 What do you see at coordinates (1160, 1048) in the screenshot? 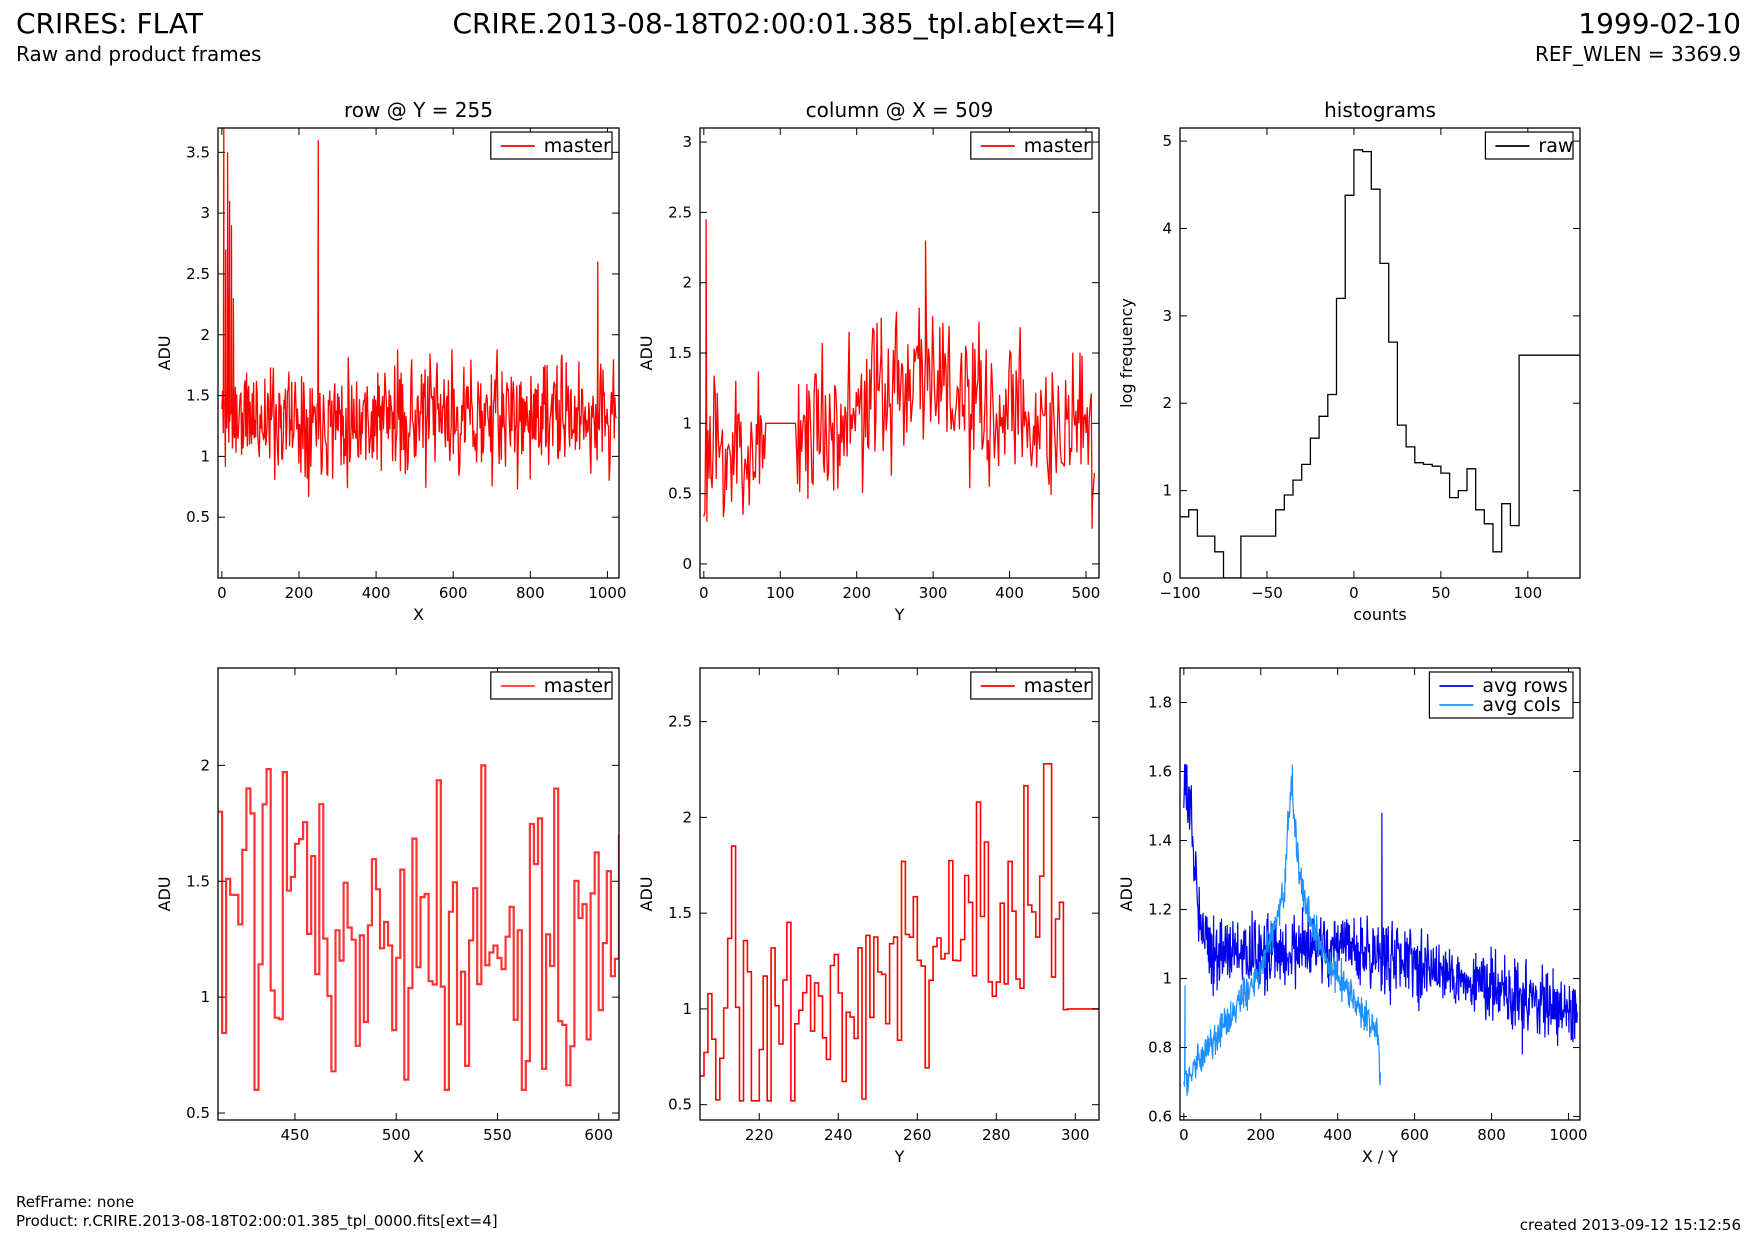
I see `y-tick-label: 0.8` at bounding box center [1160, 1048].